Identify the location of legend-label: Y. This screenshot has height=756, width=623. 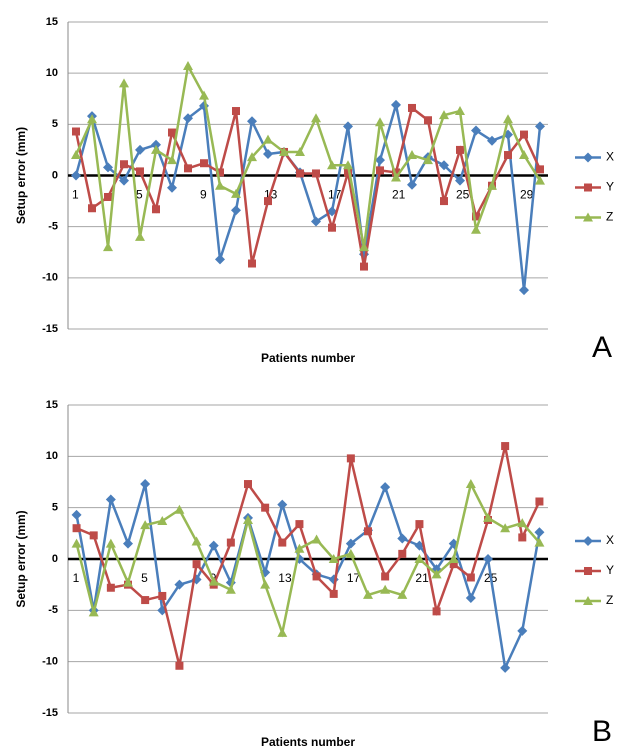
(610, 570).